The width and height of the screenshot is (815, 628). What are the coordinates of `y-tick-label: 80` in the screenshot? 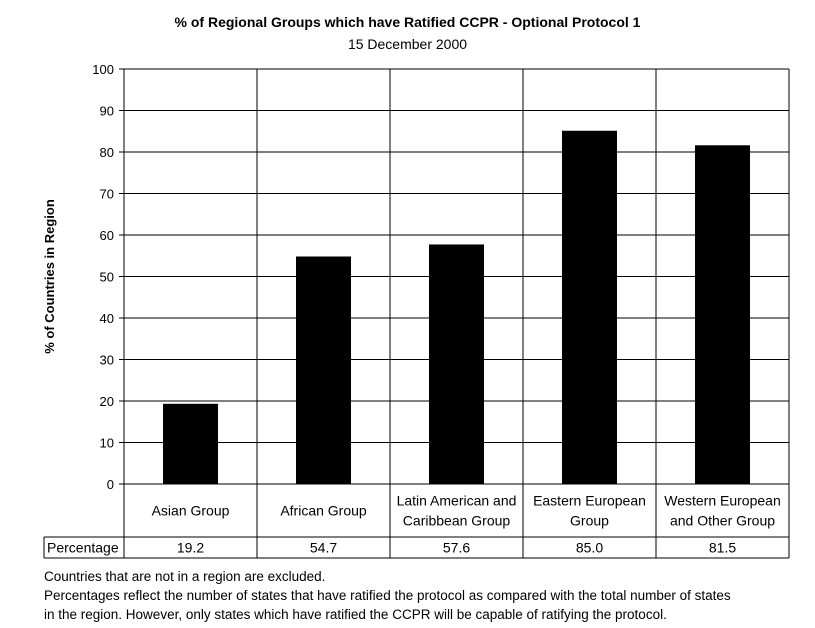 It's located at (107, 152).